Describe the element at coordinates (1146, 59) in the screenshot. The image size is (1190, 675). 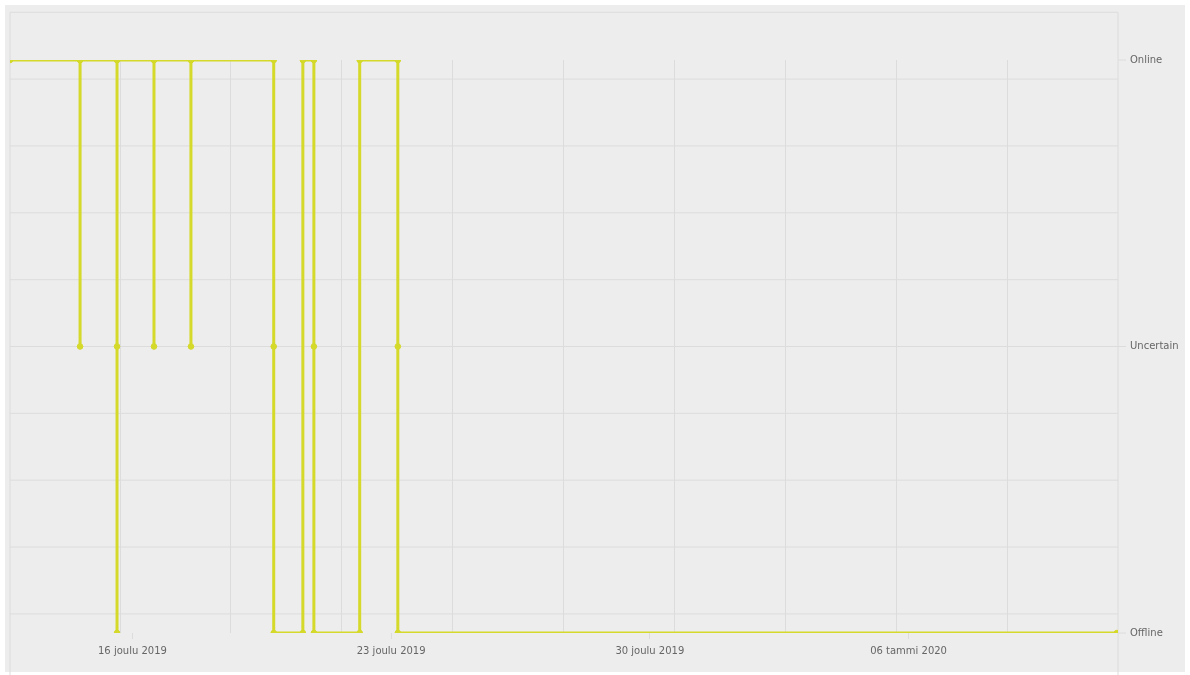
I see `text: Online` at that location.